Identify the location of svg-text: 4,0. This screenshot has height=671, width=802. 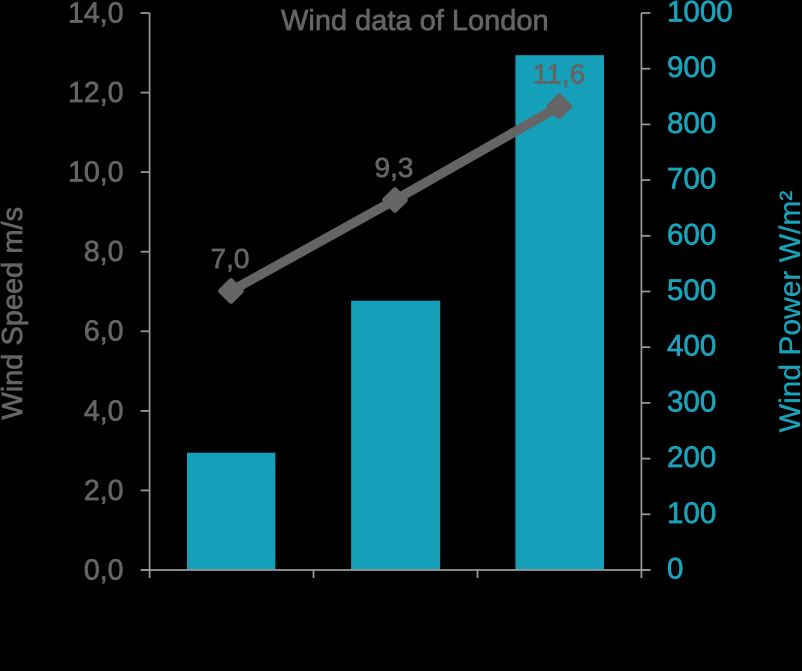
(104, 411).